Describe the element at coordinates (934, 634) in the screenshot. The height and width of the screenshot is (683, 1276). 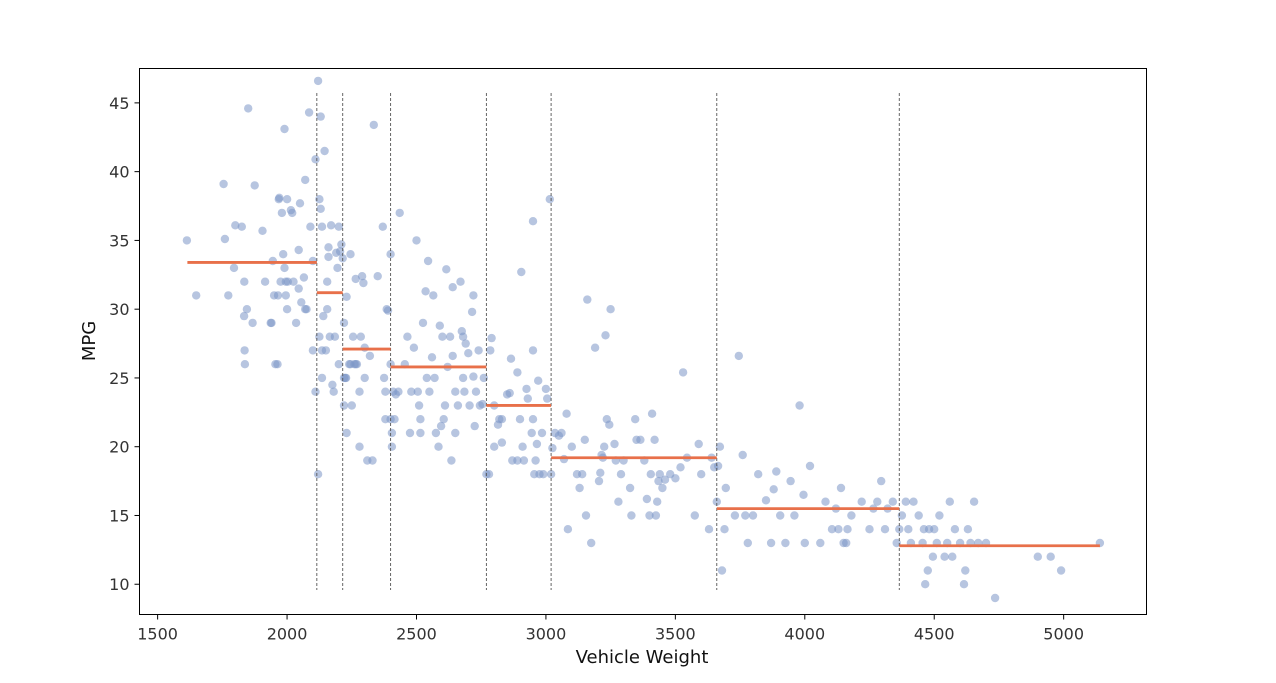
I see `x-tick-label: 4500` at that location.